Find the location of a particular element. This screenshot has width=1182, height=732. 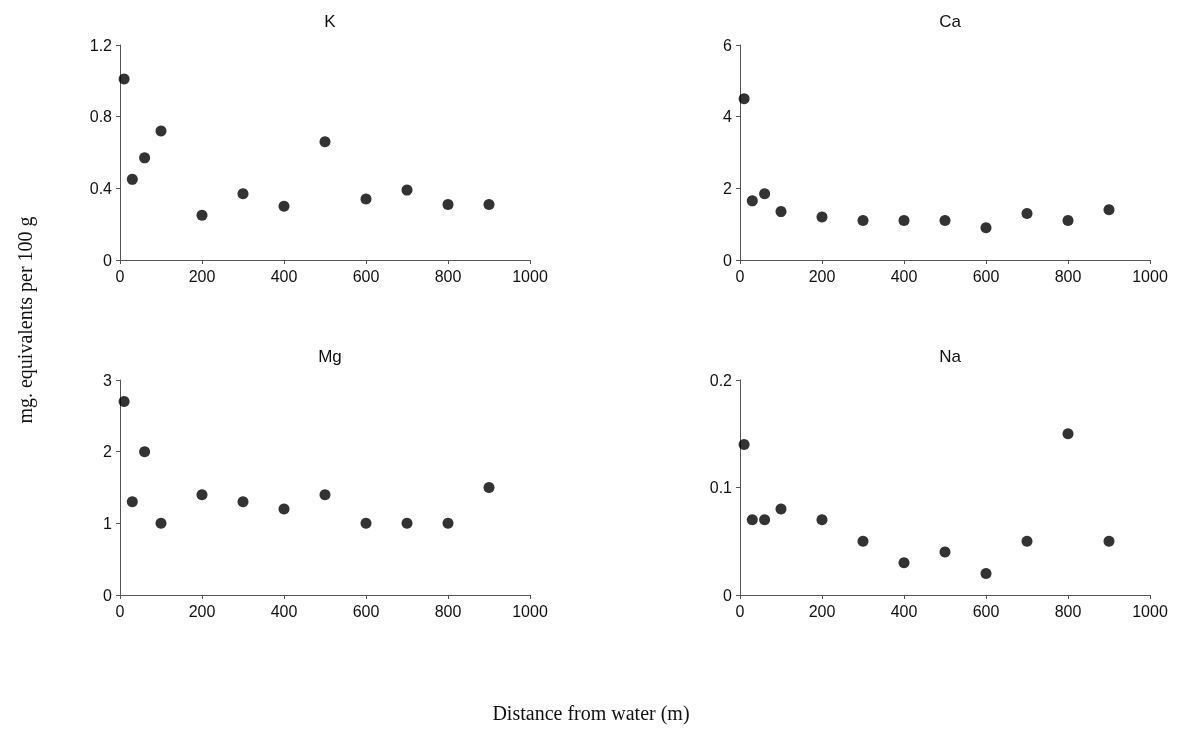

y-tick-label: 0.4 is located at coordinates (101, 188).